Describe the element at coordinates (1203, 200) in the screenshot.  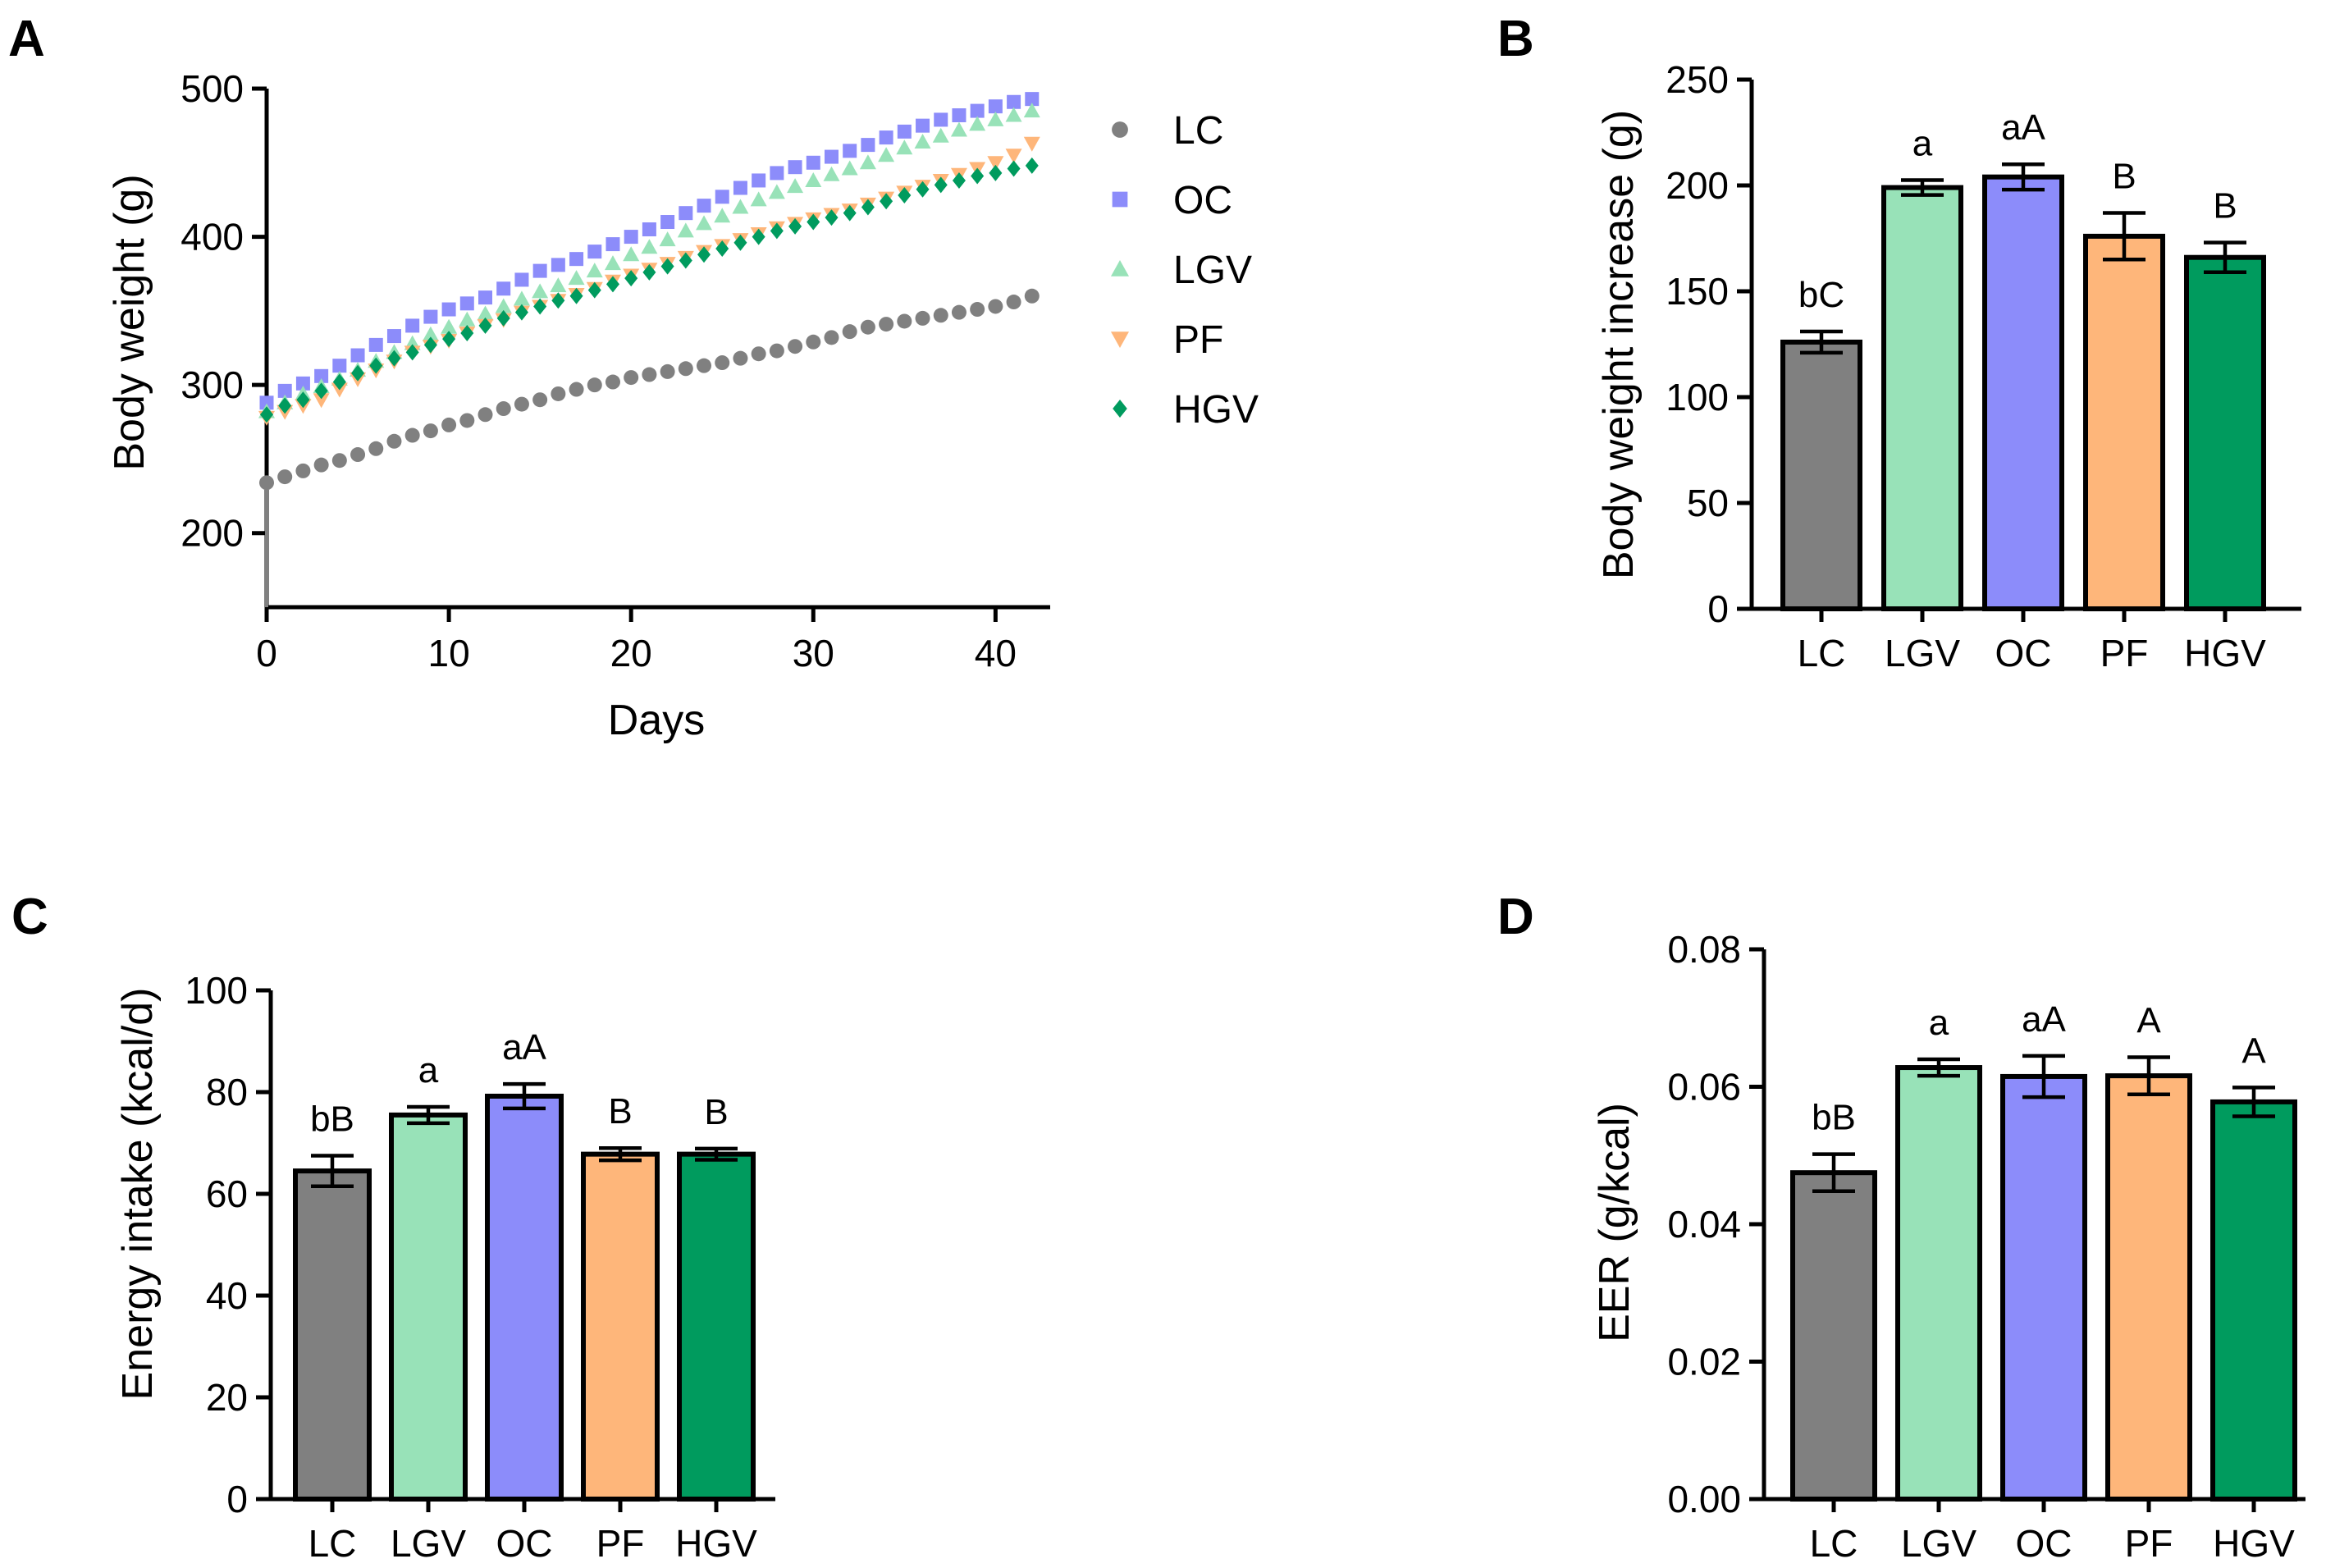
I see `legend-label-oc: OC` at that location.